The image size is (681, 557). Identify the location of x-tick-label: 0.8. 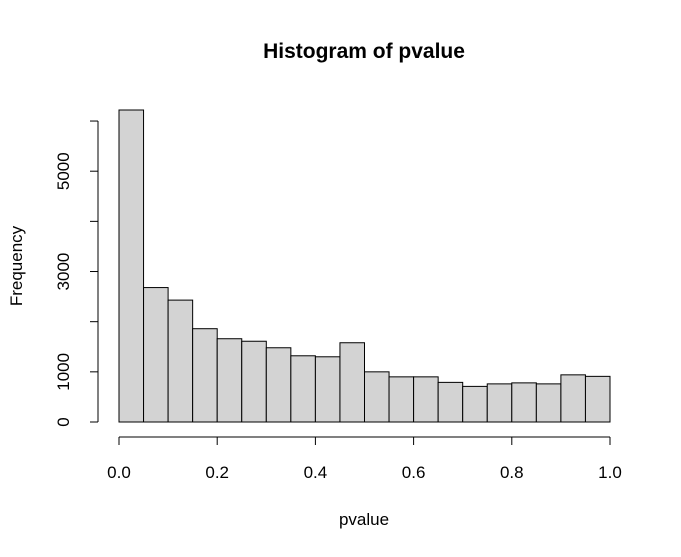
(512, 472).